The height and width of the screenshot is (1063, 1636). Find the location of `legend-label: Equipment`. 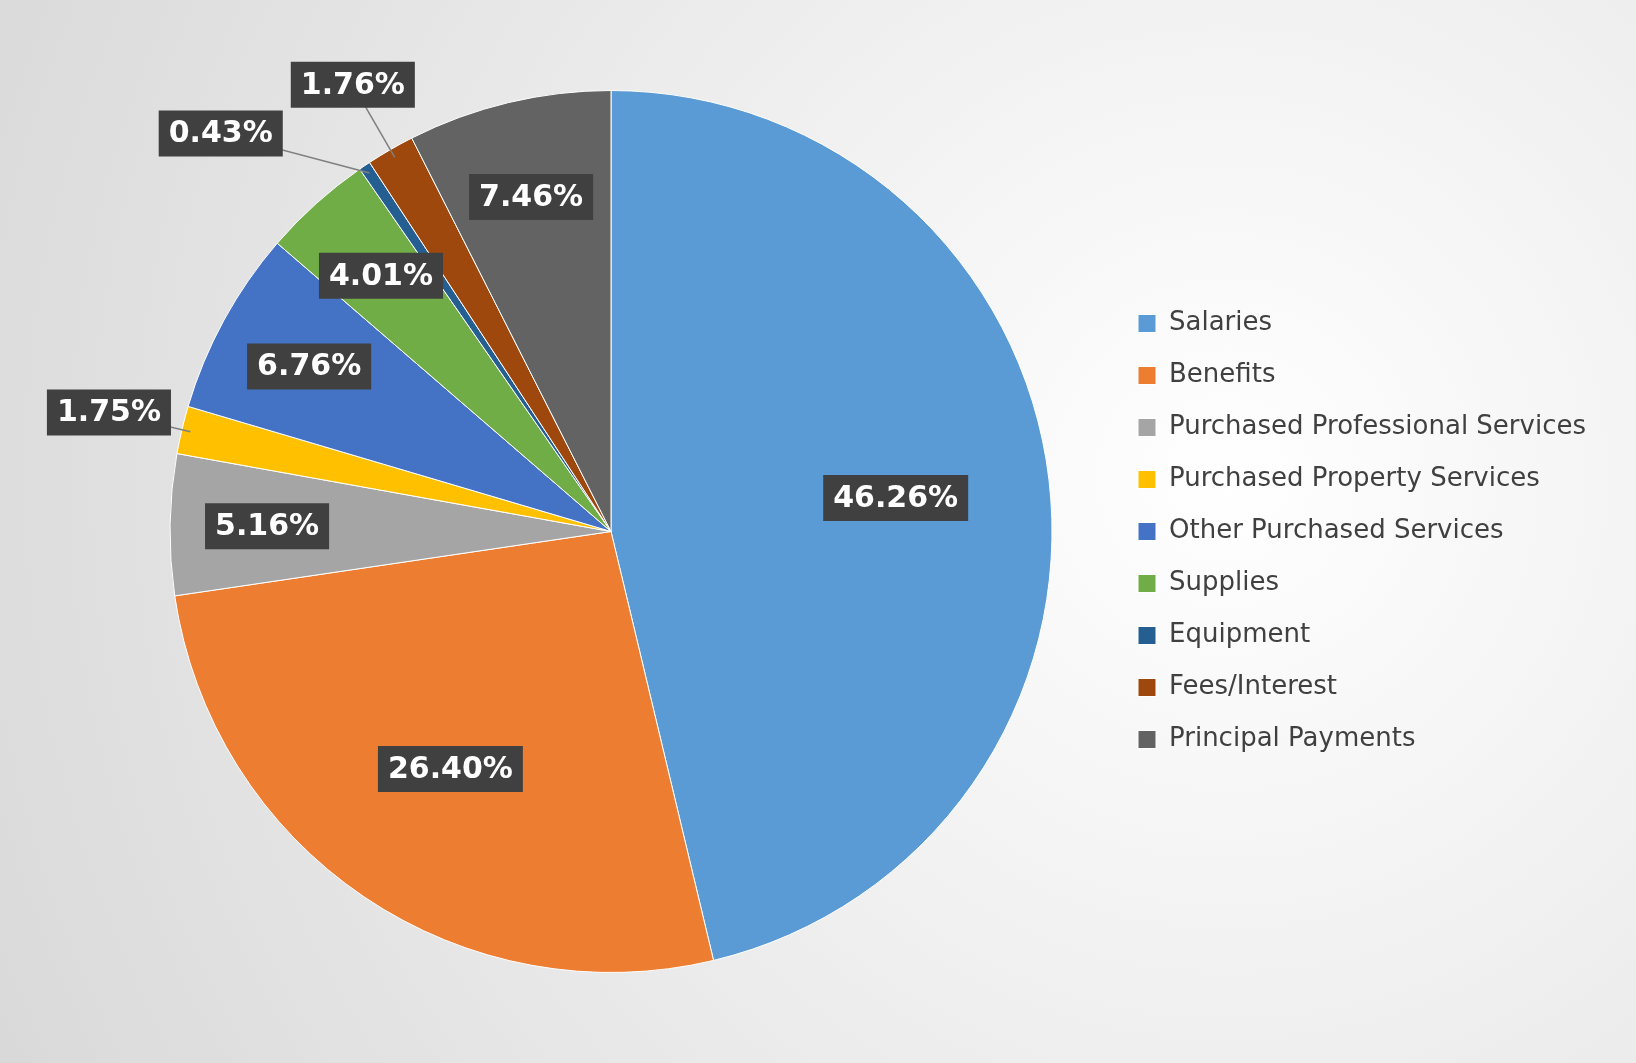

legend-label: Equipment is located at coordinates (1240, 633).